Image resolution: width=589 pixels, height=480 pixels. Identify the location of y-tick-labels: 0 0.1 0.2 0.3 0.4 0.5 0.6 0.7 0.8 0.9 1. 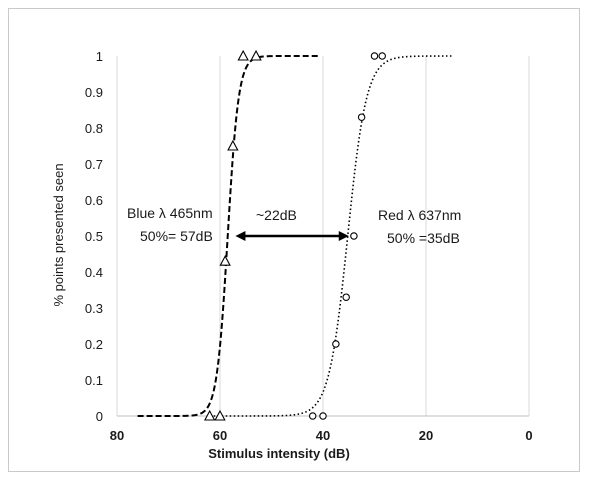
(94, 236).